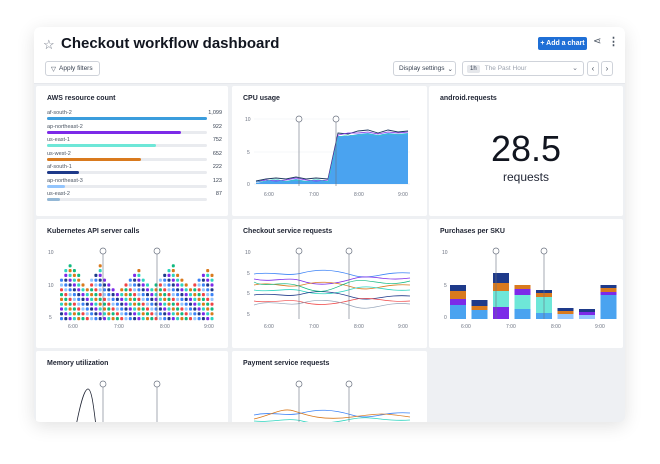 This screenshot has width=660, height=464. Describe the element at coordinates (613, 42) in the screenshot. I see `more-icon: ⋮` at that location.